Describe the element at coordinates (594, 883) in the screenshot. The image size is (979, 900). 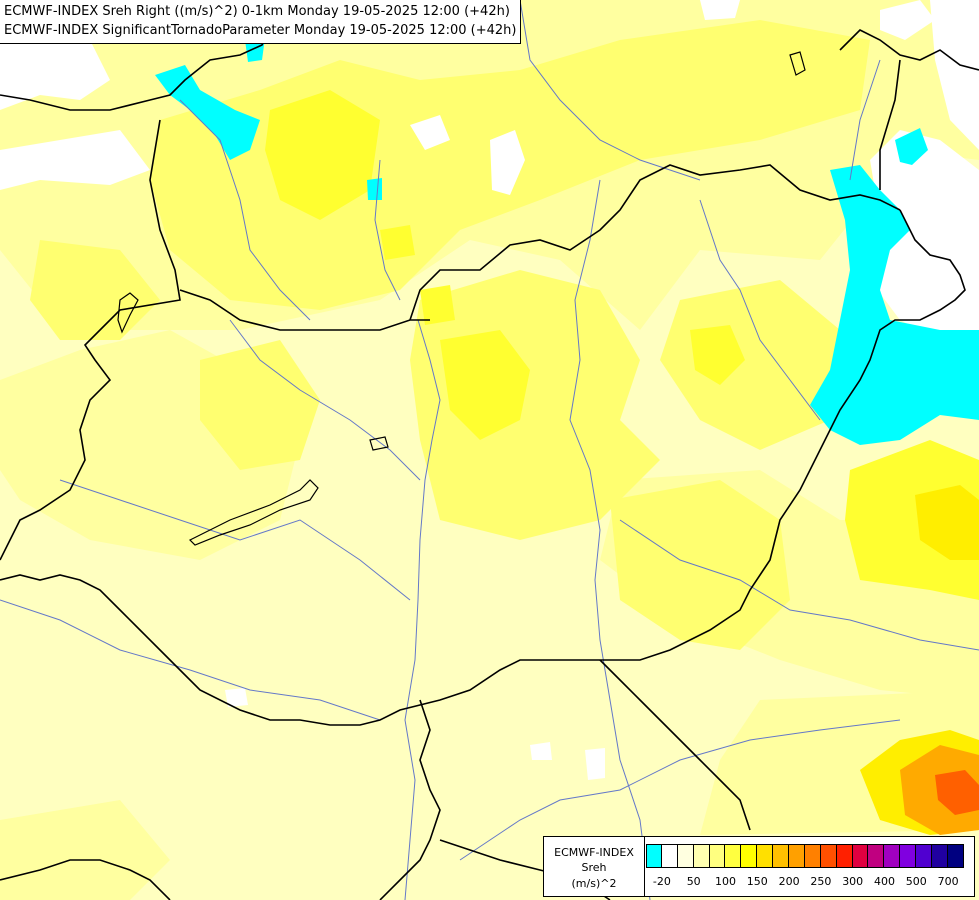
I see `legend-unit: (m/s)^2` at that location.